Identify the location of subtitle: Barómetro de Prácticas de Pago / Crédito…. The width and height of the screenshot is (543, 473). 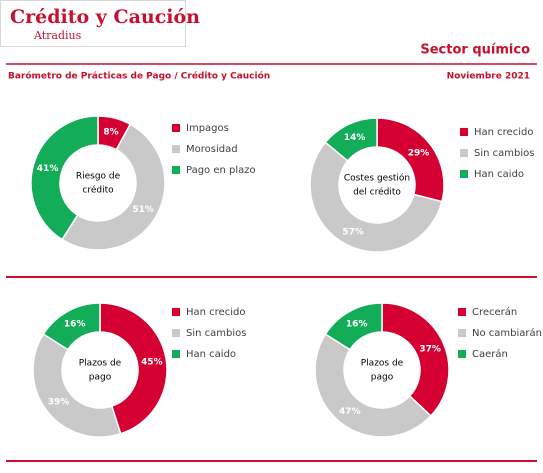
(139, 76).